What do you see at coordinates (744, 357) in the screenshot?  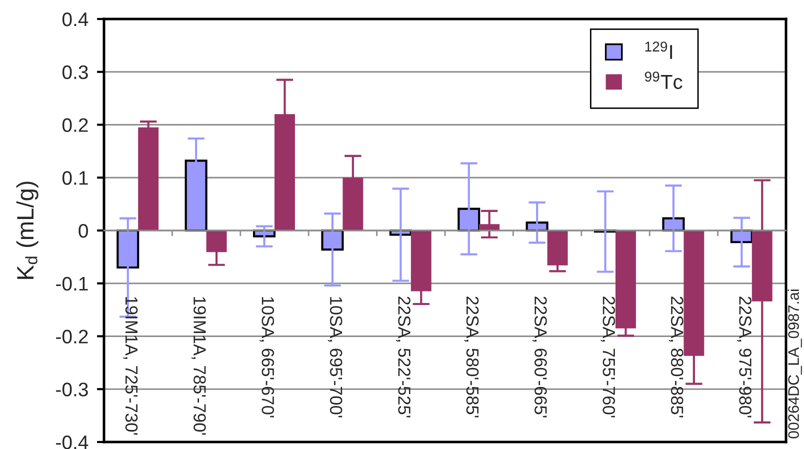 I see `x-tick-label: 22SA, 975'-980'` at bounding box center [744, 357].